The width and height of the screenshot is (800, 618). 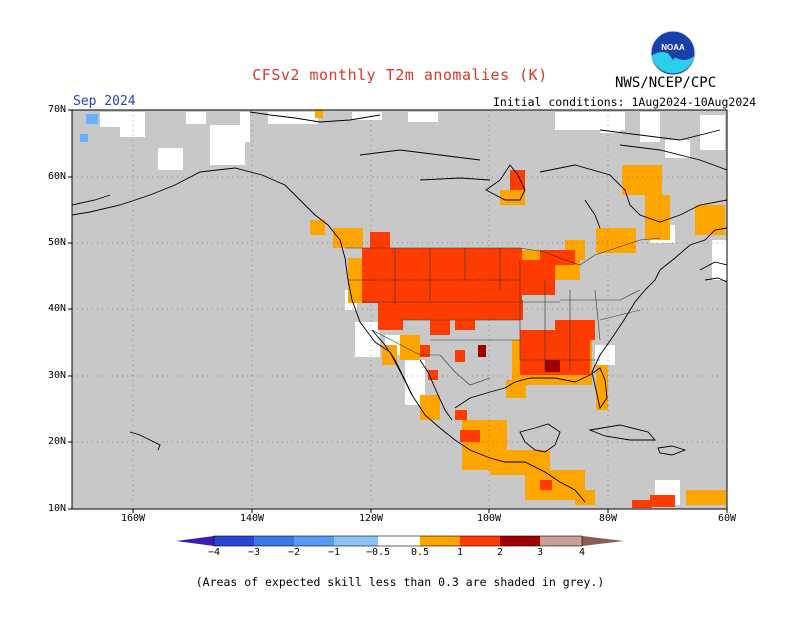 What do you see at coordinates (666, 83) in the screenshot?
I see `agency-label: NWS/NCEP/CPC` at bounding box center [666, 83].